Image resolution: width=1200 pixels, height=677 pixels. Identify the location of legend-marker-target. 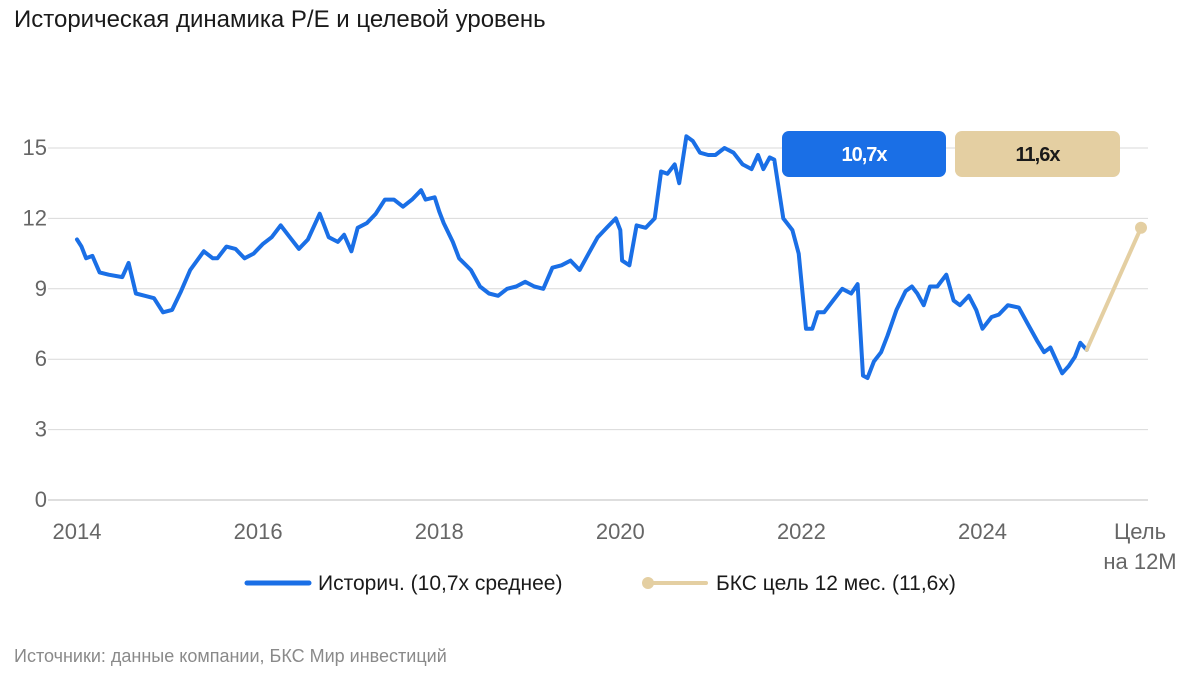
(648, 583).